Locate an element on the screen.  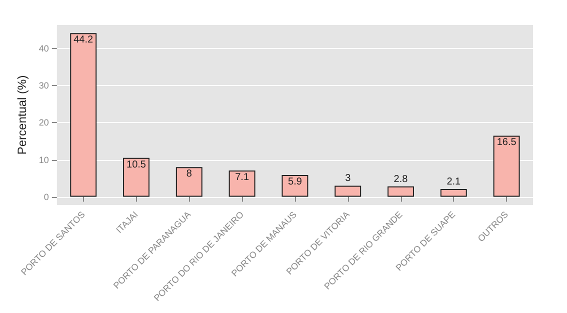
data-label: 16.5 is located at coordinates (506, 142).